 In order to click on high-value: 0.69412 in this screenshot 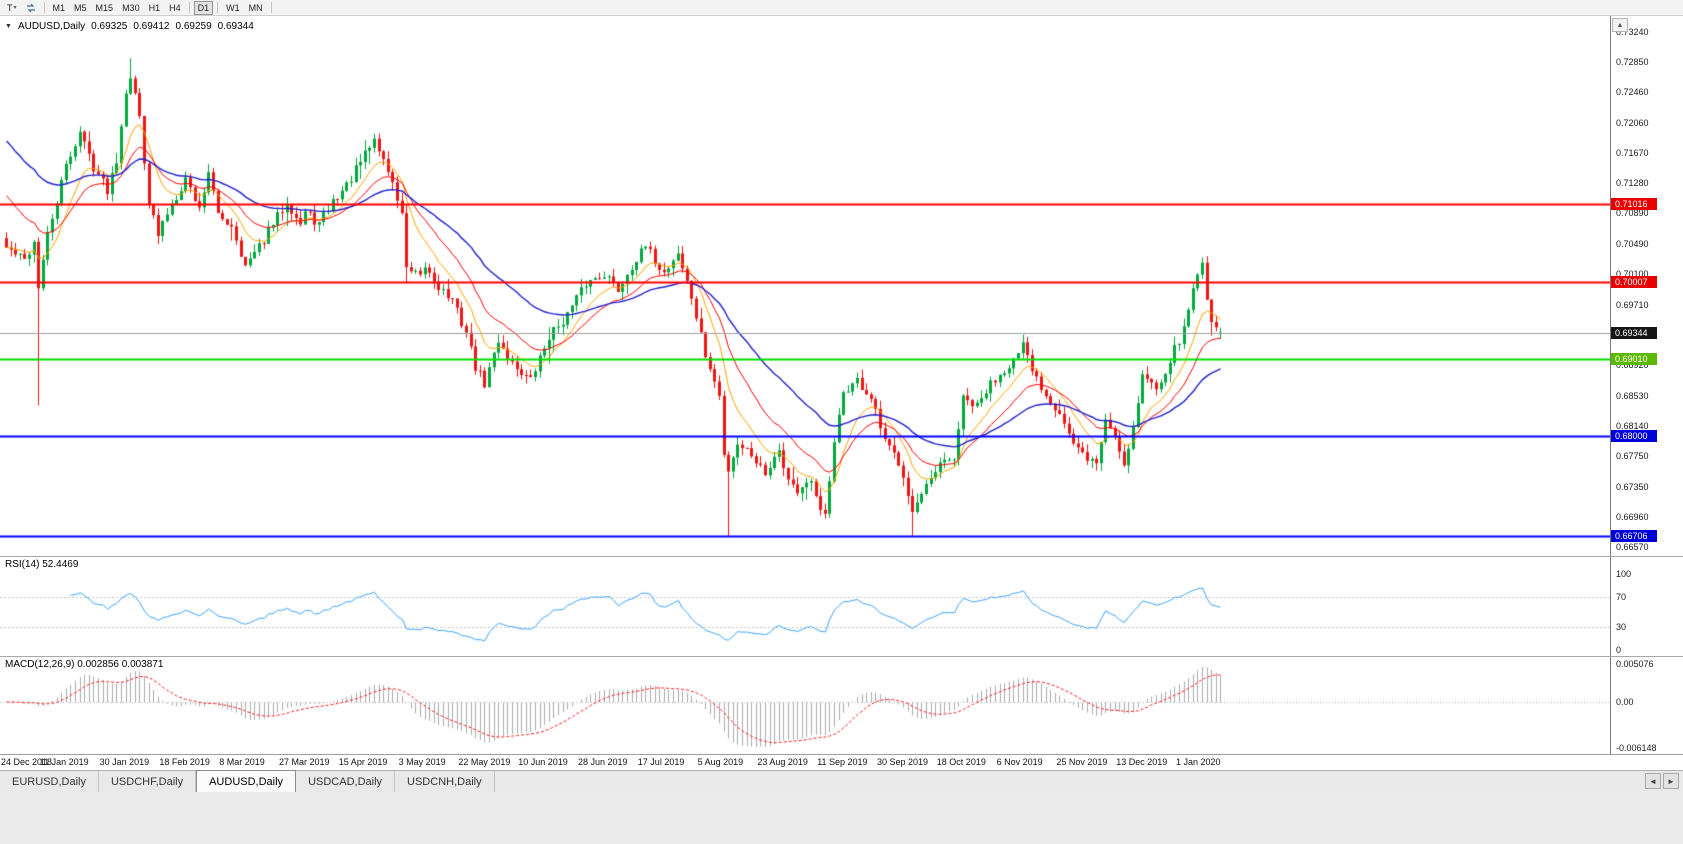, I will do `click(151, 26)`.